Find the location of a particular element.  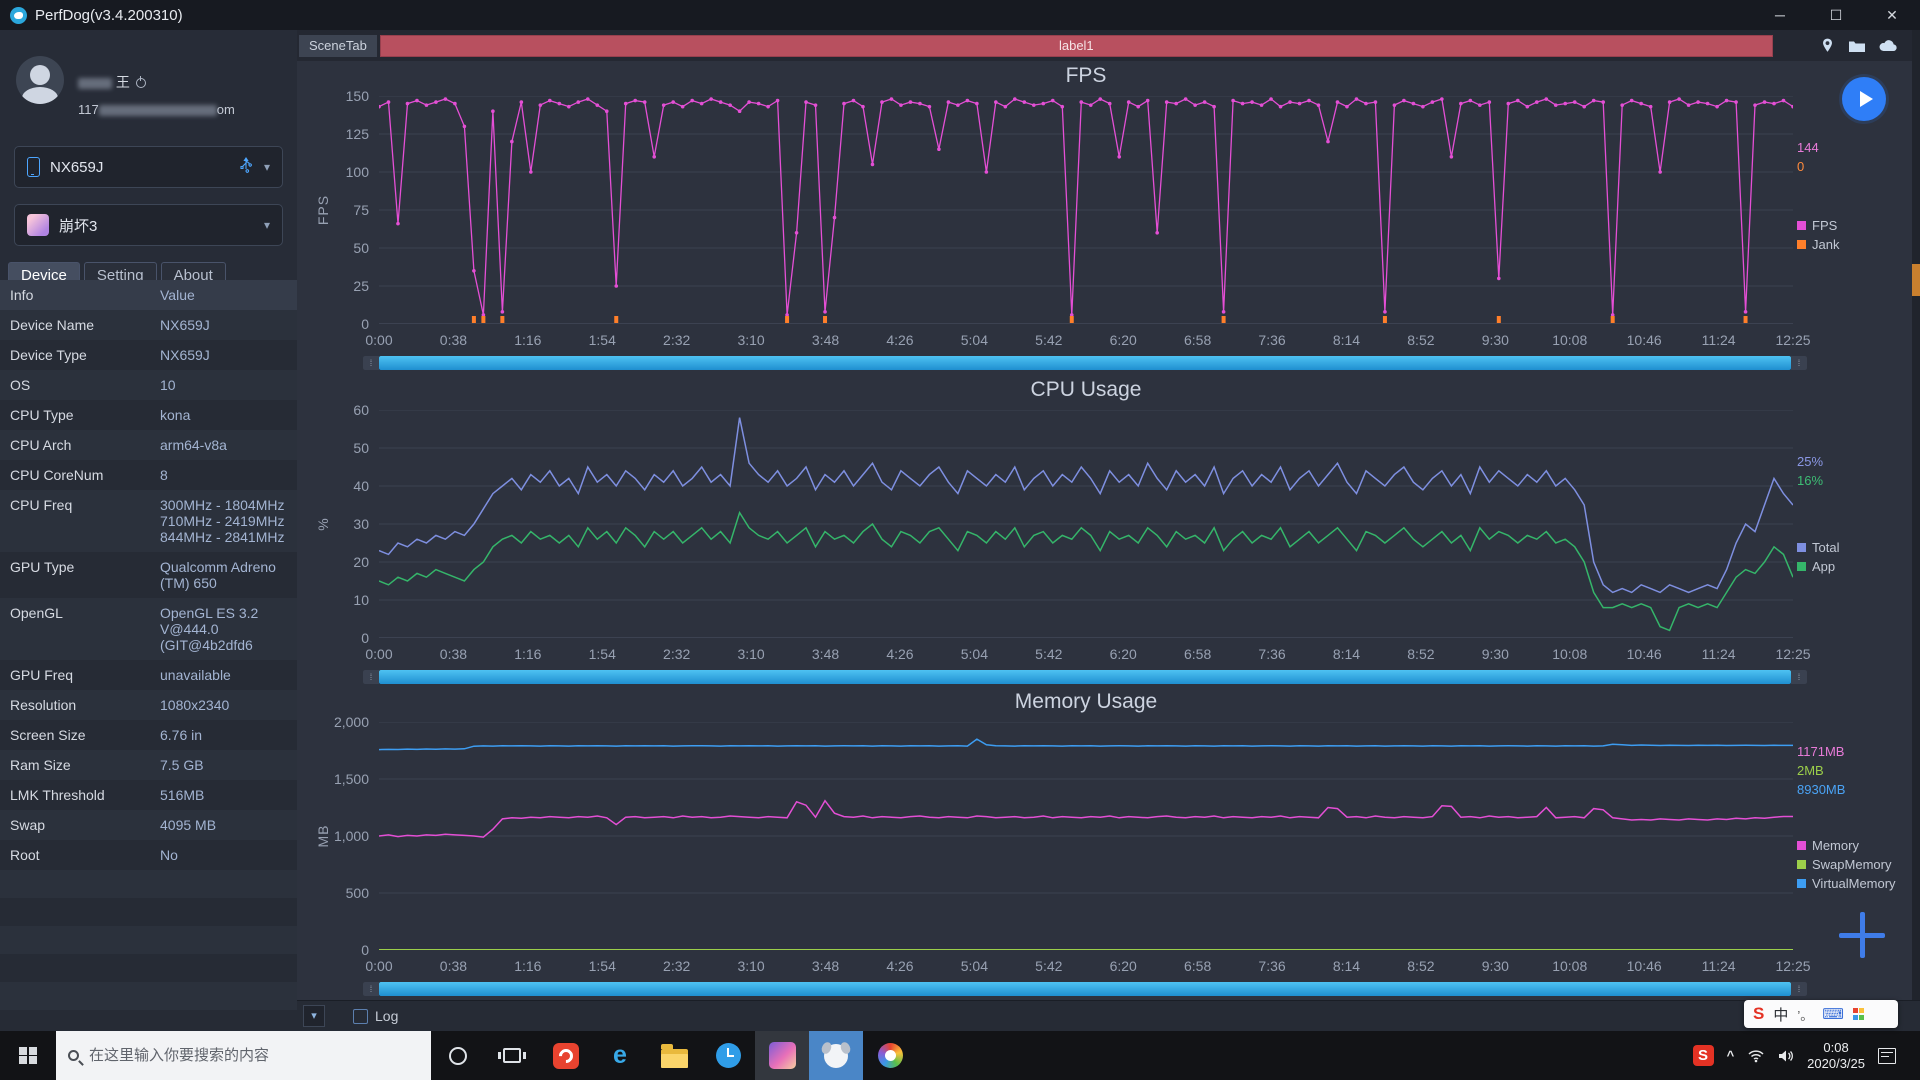

taskbar-app-app-red is located at coordinates (566, 1055).